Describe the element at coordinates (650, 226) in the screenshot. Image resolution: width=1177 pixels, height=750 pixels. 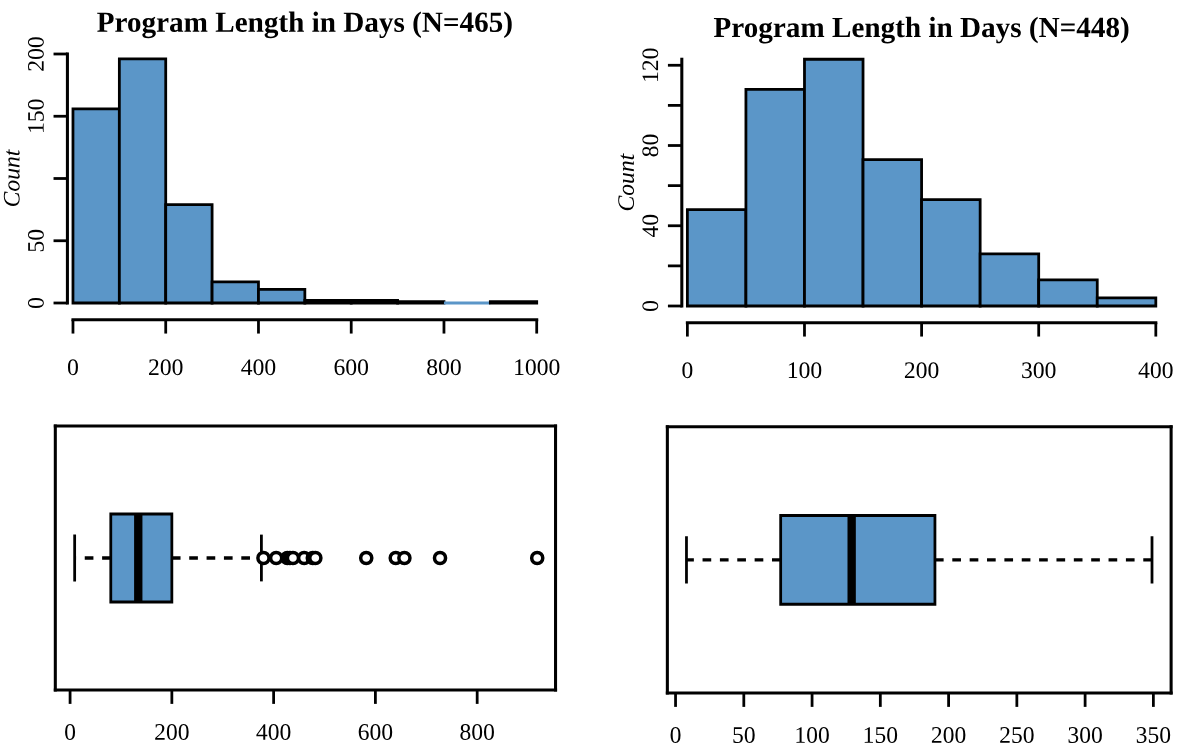
I see `y-tick-label: 40` at that location.